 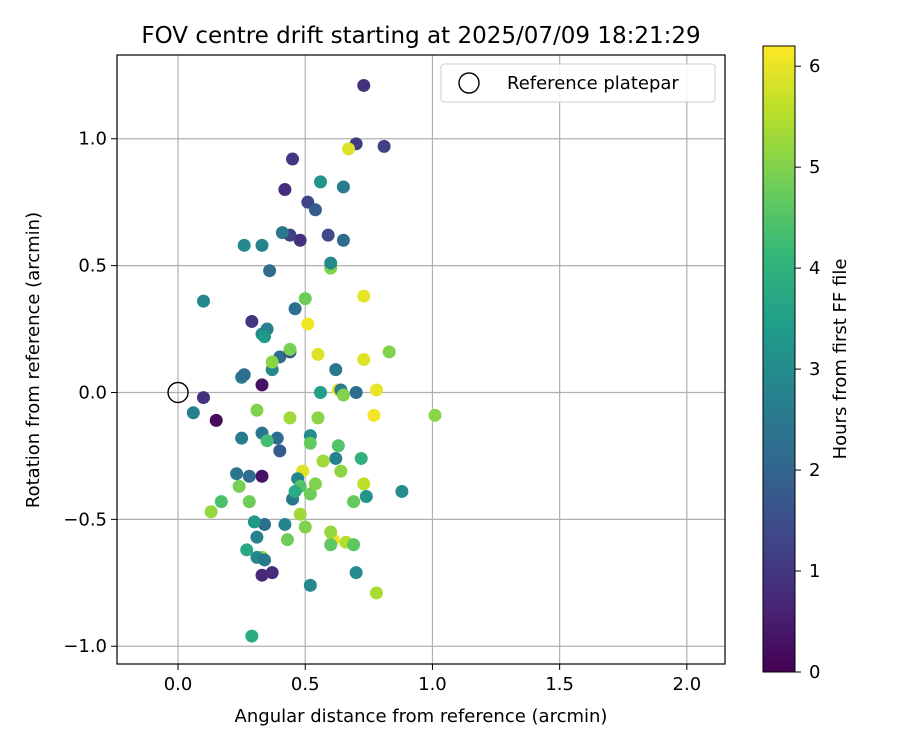 What do you see at coordinates (33, 360) in the screenshot?
I see `y-axis-label: Rotation from reference (arcmin)` at bounding box center [33, 360].